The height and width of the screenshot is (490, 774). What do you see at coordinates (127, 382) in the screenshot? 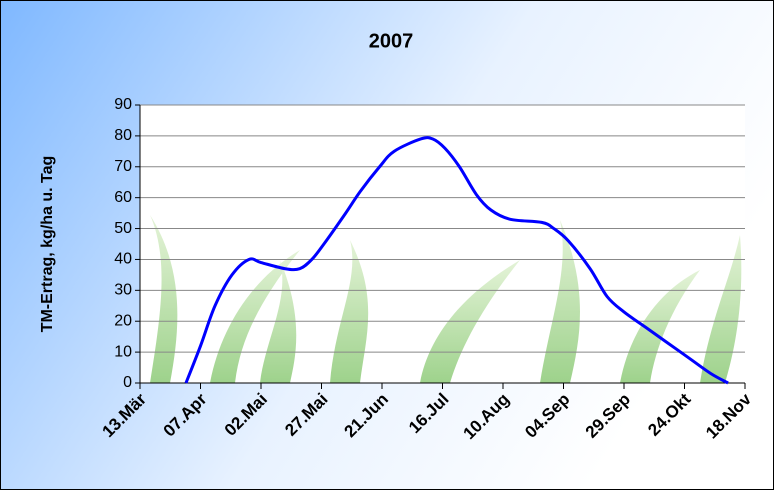
I see `y-tick-label: 0` at bounding box center [127, 382].